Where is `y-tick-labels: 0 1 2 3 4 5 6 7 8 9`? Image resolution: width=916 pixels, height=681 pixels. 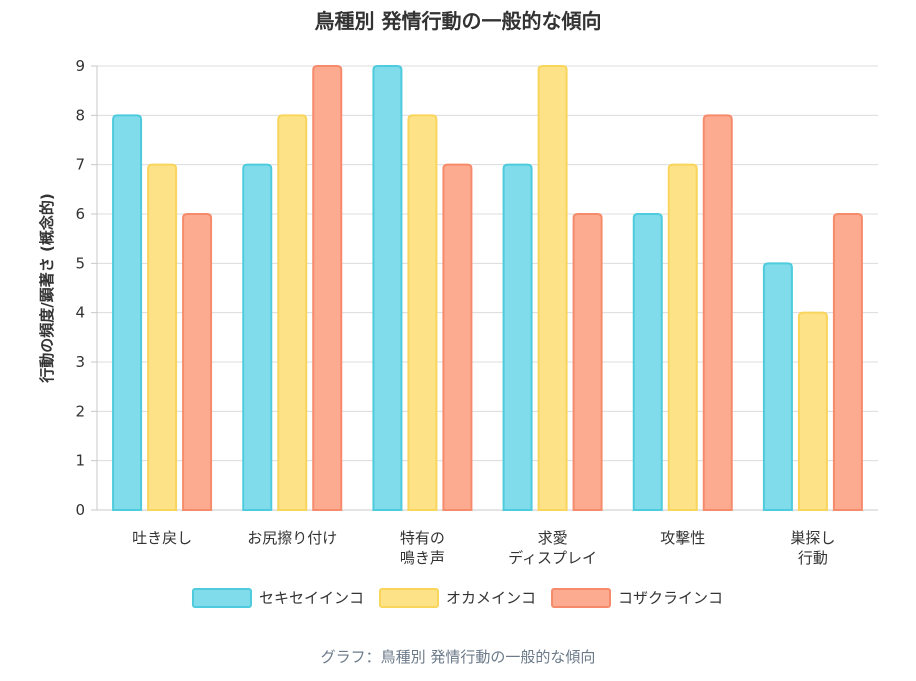
y-tick-labels: 0 1 2 3 4 5 6 7 8 9 is located at coordinates (80, 288).